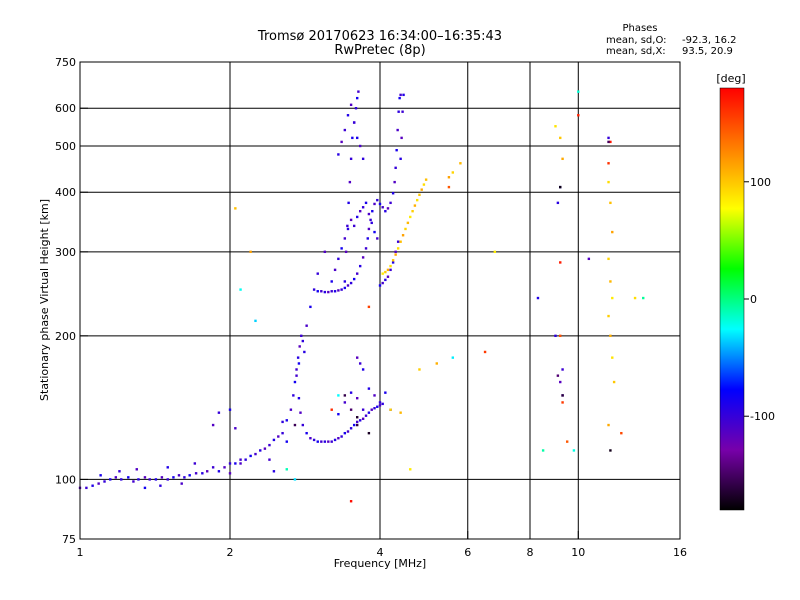  I want to click on x-tick-label: 8, so click(530, 552).